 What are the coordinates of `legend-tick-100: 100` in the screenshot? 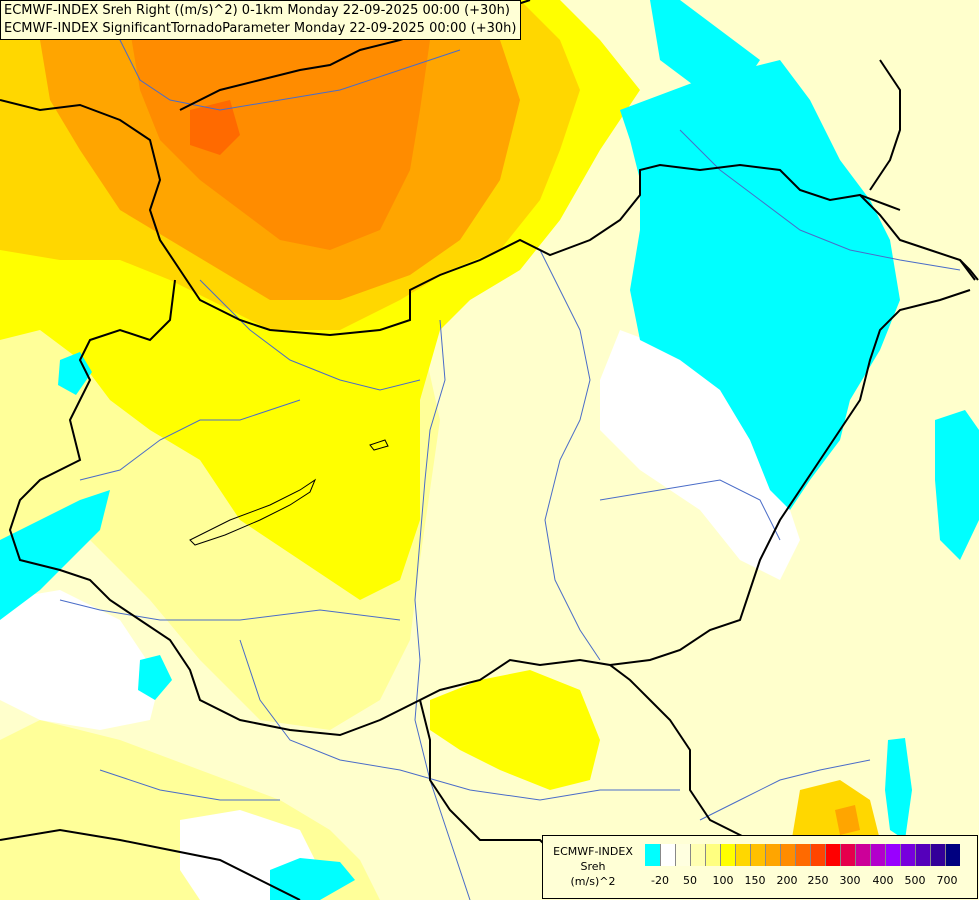 It's located at (723, 880).